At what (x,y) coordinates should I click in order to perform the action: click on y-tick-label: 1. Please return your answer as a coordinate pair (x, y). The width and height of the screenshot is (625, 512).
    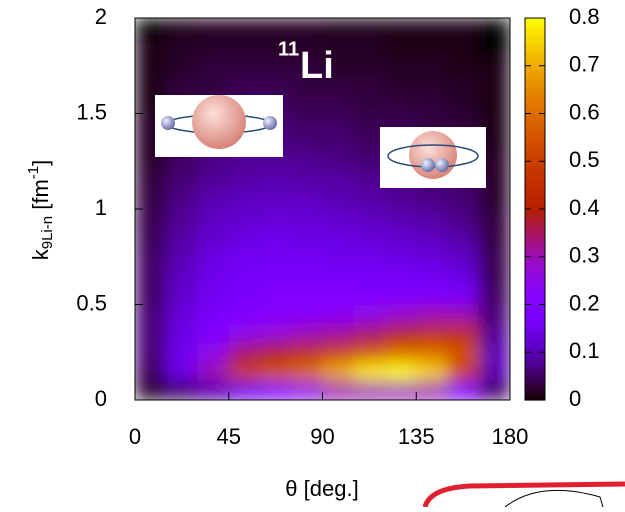
    Looking at the image, I should click on (101, 207).